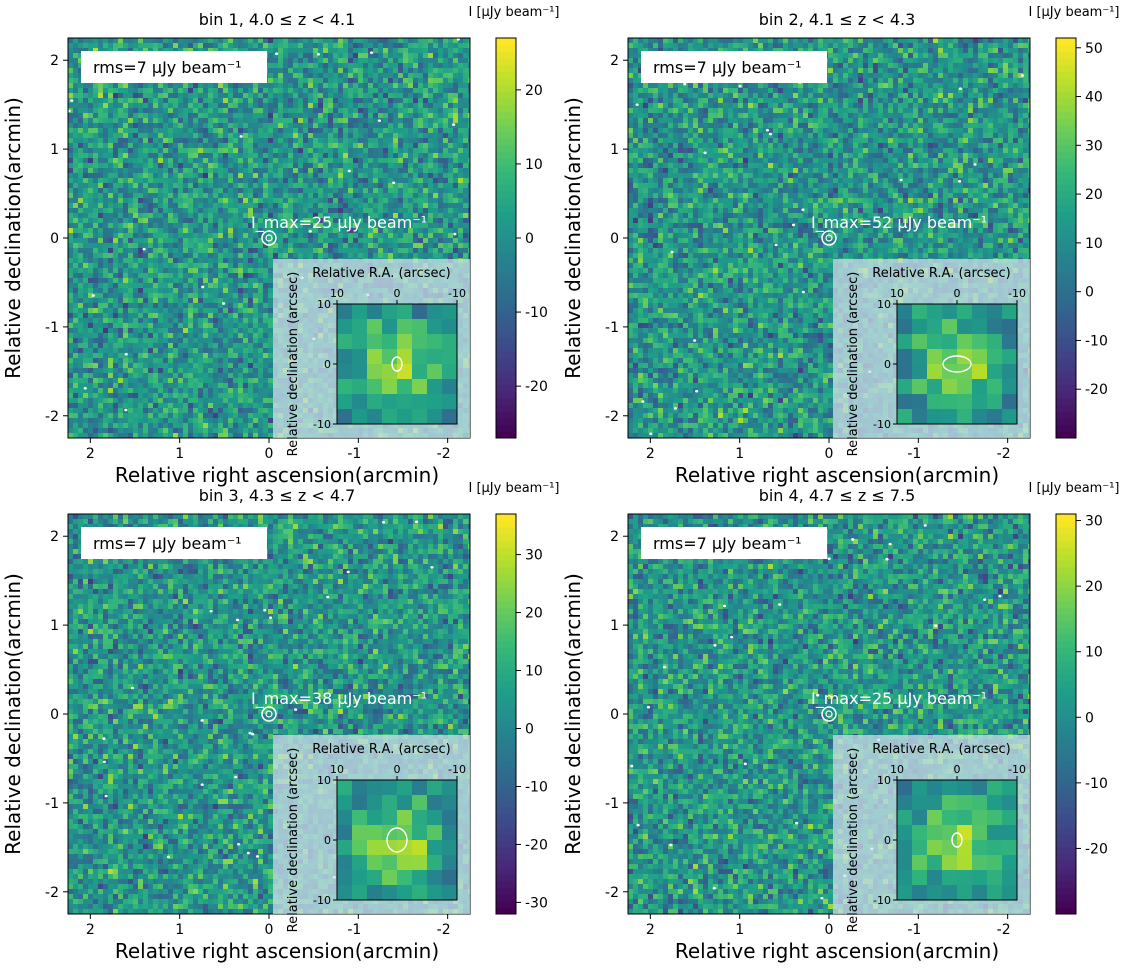  I want to click on colorbar-tick-label: 10, so click(534, 672).